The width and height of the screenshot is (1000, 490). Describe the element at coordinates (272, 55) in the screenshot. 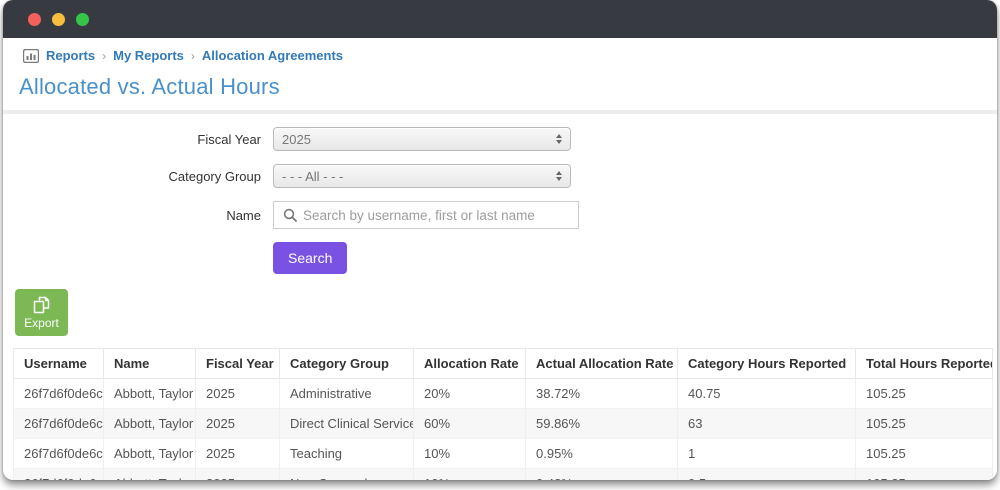

I see `breadcrumb-allocation-agreements: Allocation Agreements` at that location.